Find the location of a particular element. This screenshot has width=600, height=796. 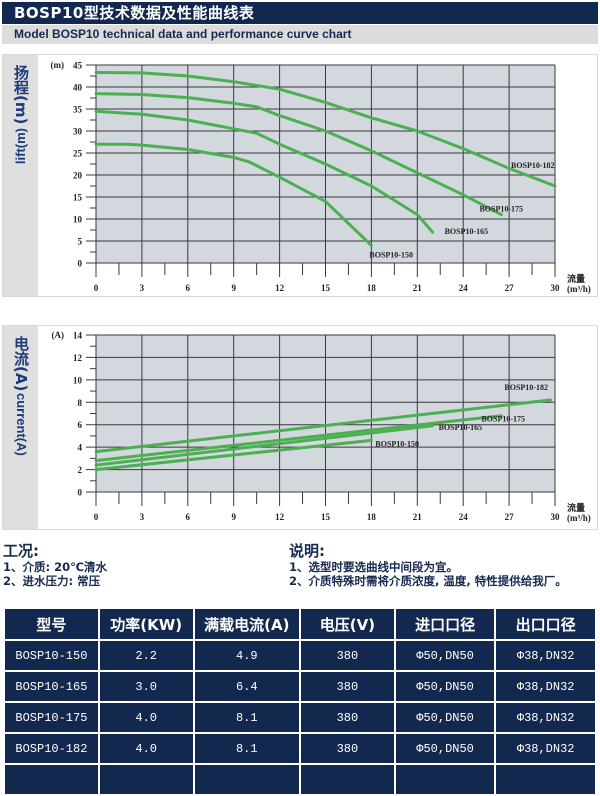

current-chart-sidebar: 电流(A) current(A) is located at coordinates (20, 427).